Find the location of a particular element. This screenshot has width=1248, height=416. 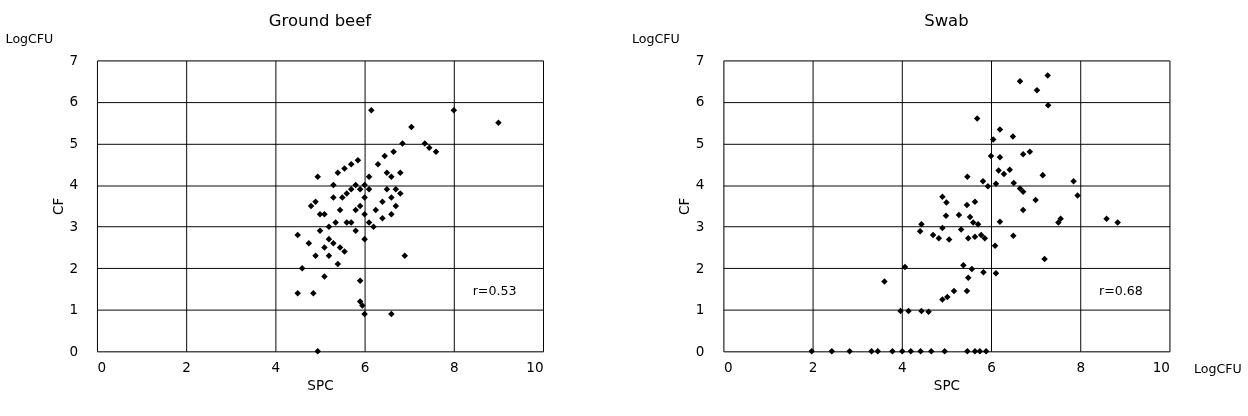

annotation: r=0.68 is located at coordinates (1121, 291).